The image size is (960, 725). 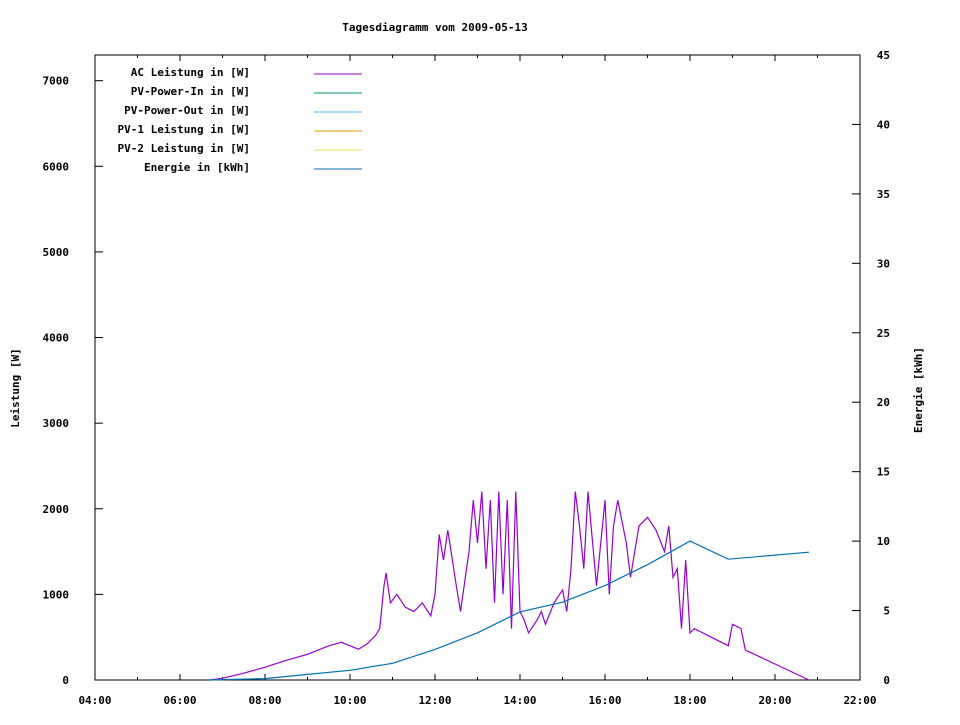 What do you see at coordinates (264, 700) in the screenshot?
I see `x-tick-label: 08:00` at bounding box center [264, 700].